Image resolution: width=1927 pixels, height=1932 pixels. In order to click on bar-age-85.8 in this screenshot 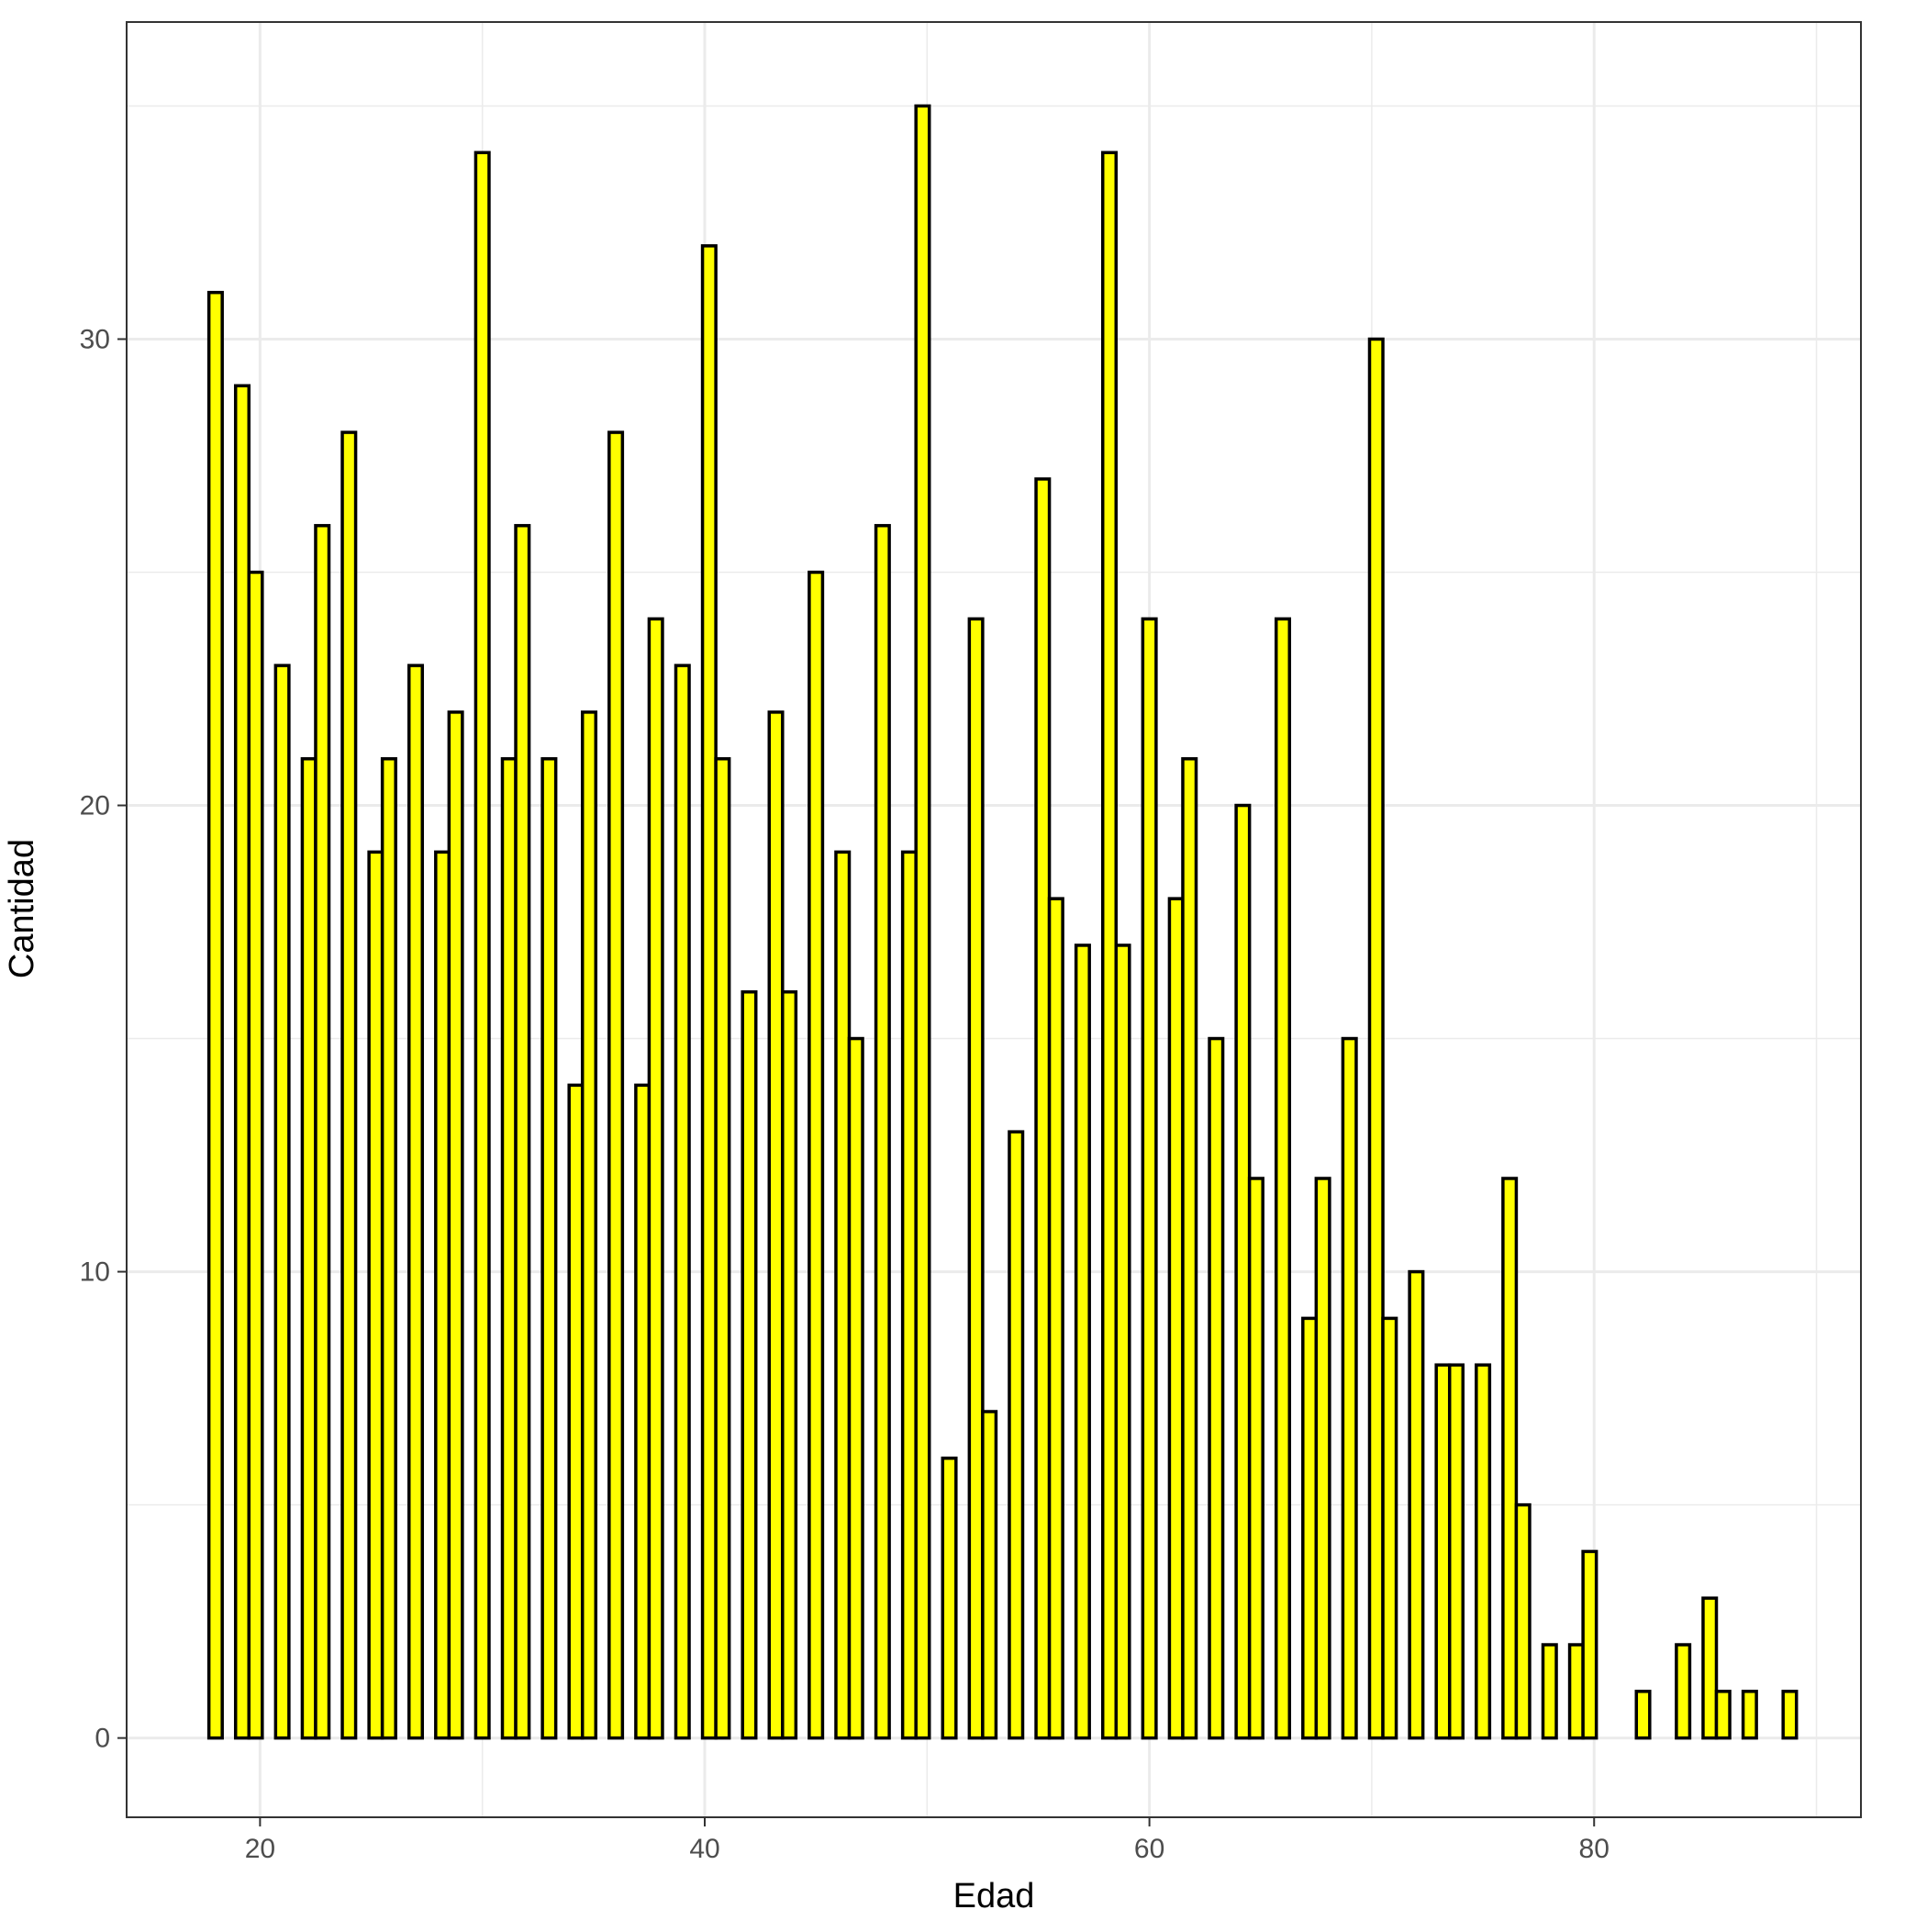, I will do `click(1723, 1715)`.